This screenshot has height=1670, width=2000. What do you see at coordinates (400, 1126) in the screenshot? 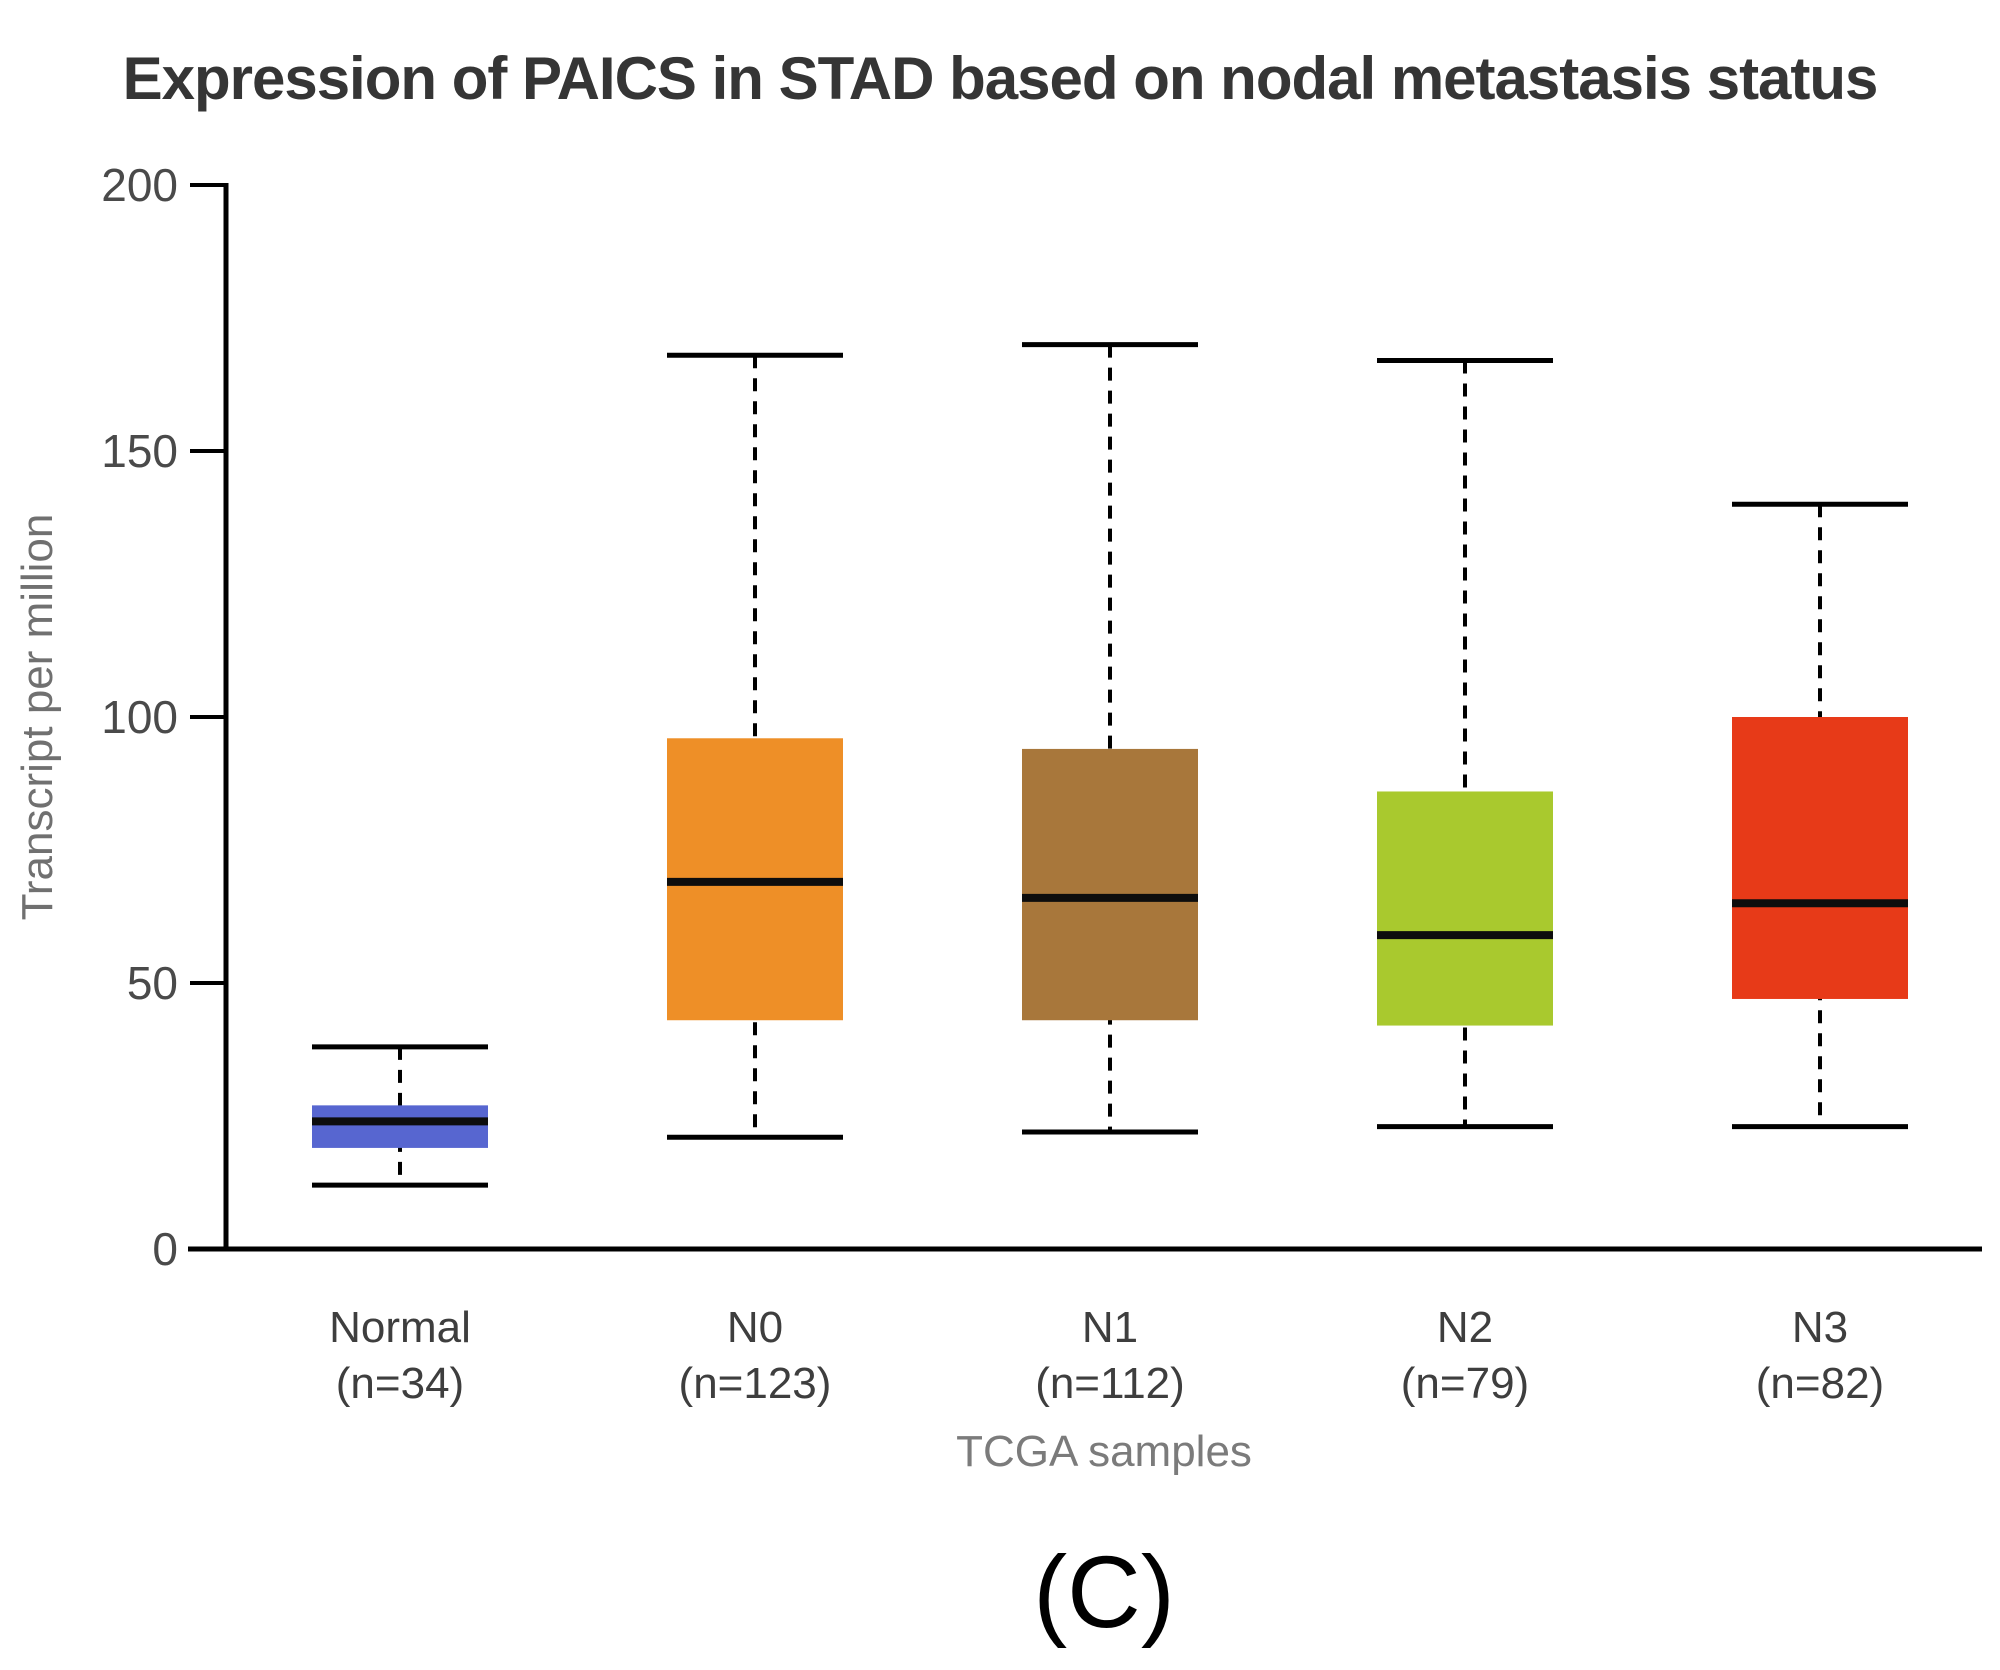
I see `box-Normal` at bounding box center [400, 1126].